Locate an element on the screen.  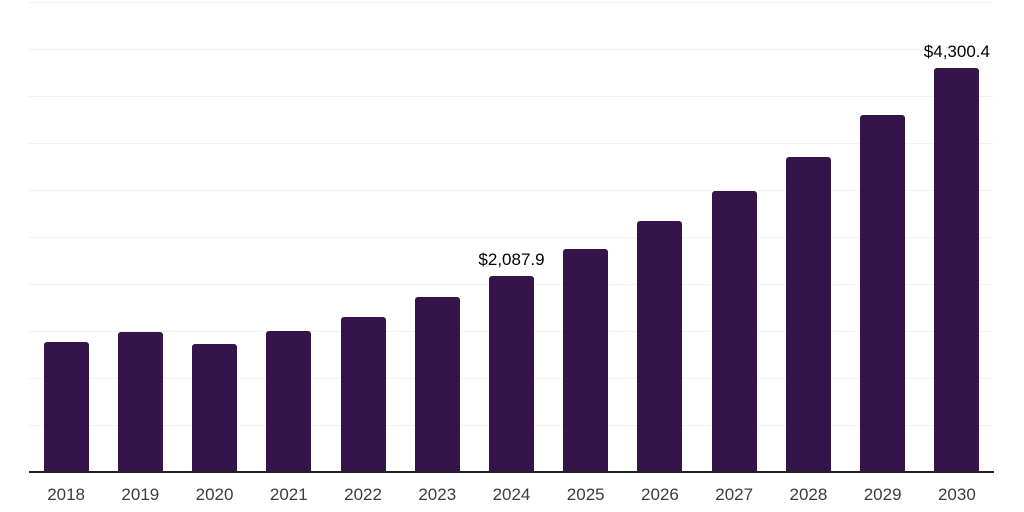
x-tick-label-2023: 2023 is located at coordinates (437, 494).